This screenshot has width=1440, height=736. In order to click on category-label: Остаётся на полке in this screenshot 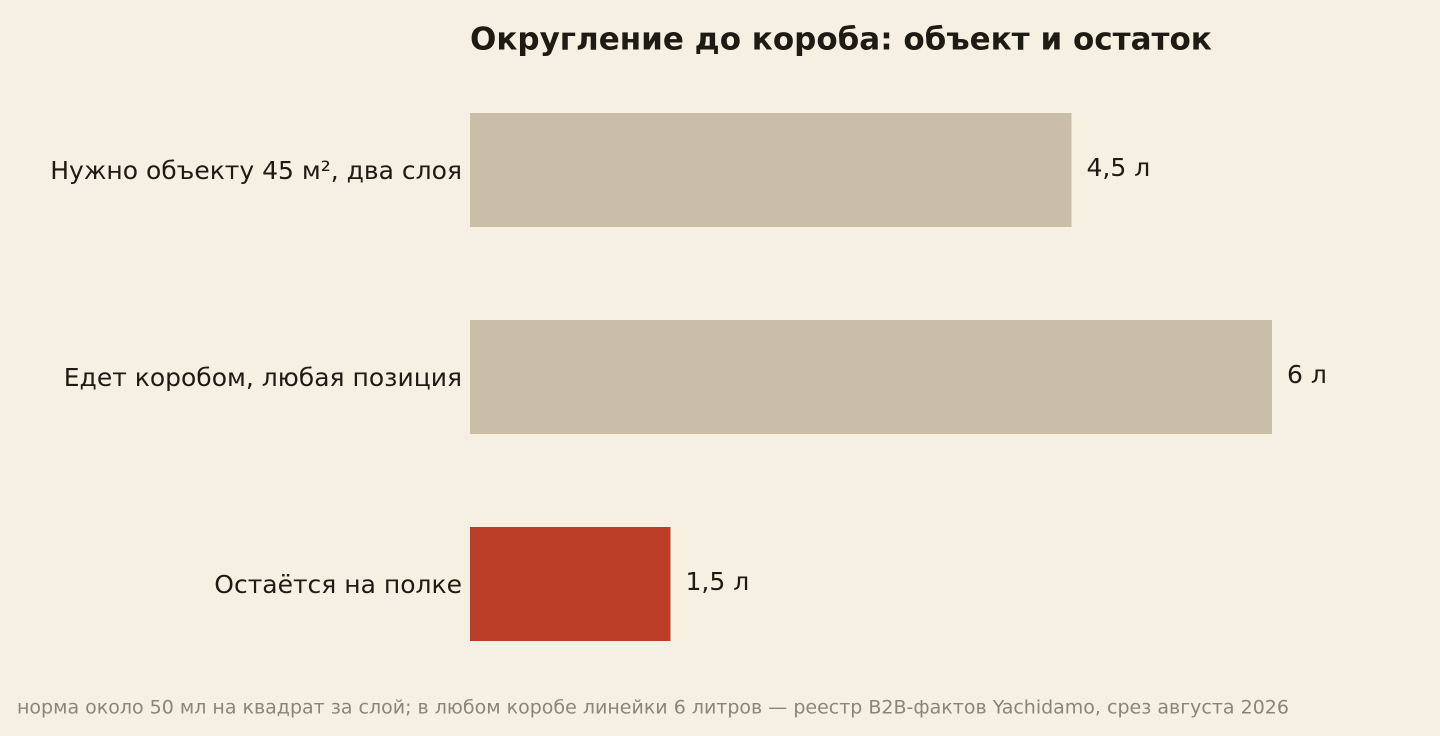, I will do `click(338, 584)`.